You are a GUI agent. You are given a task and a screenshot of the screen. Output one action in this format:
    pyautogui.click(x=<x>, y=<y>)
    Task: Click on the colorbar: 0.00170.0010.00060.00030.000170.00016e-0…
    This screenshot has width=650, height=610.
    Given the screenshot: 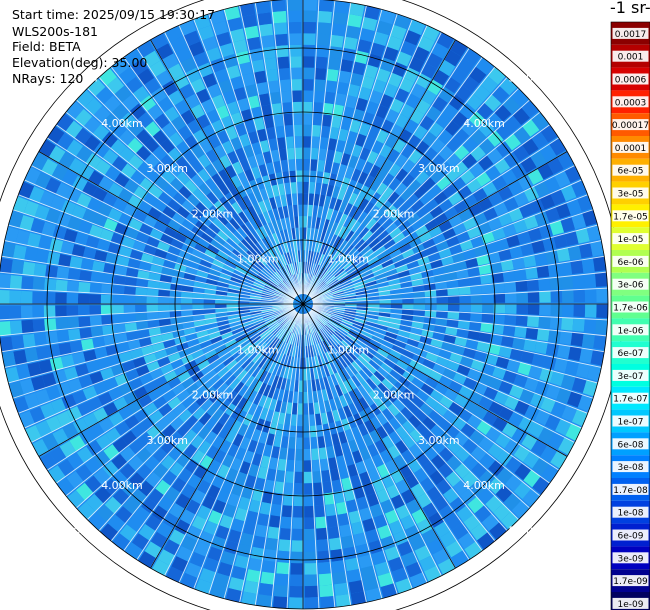 What is the action you would take?
    pyautogui.click(x=630, y=315)
    